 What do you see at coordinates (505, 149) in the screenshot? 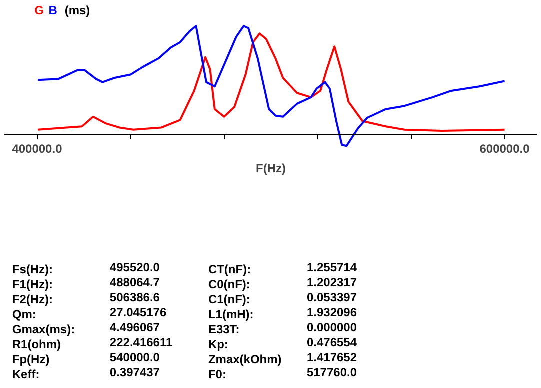
I see `x-tick-label: 600000.0` at bounding box center [505, 149].